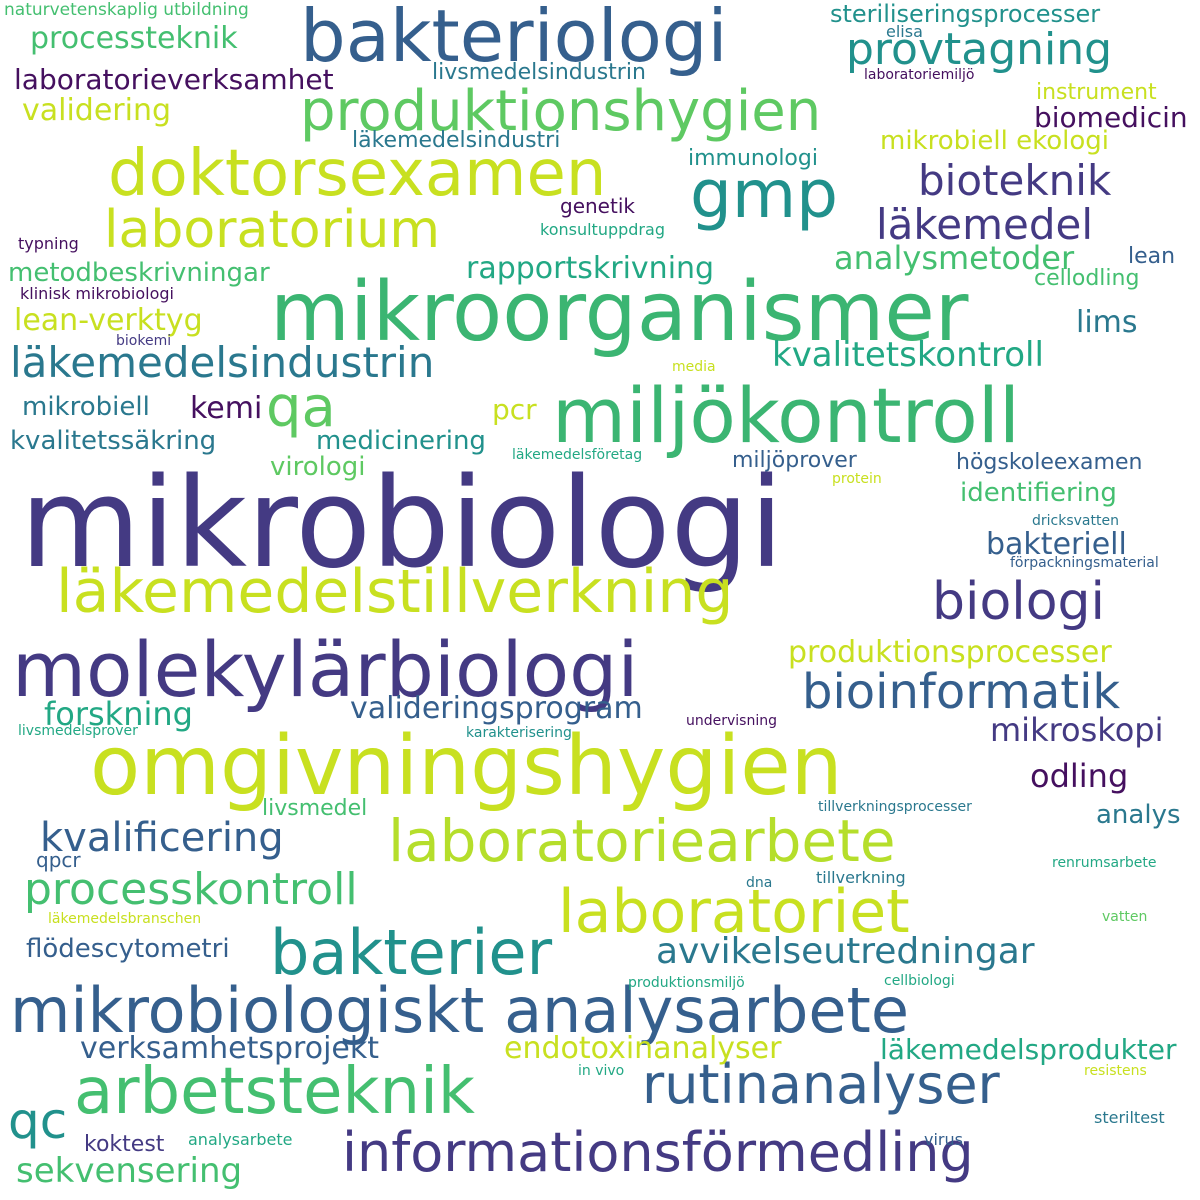 This screenshot has height=1200, width=1200. Describe the element at coordinates (943, 1139) in the screenshot. I see `word-virus: virus` at that location.